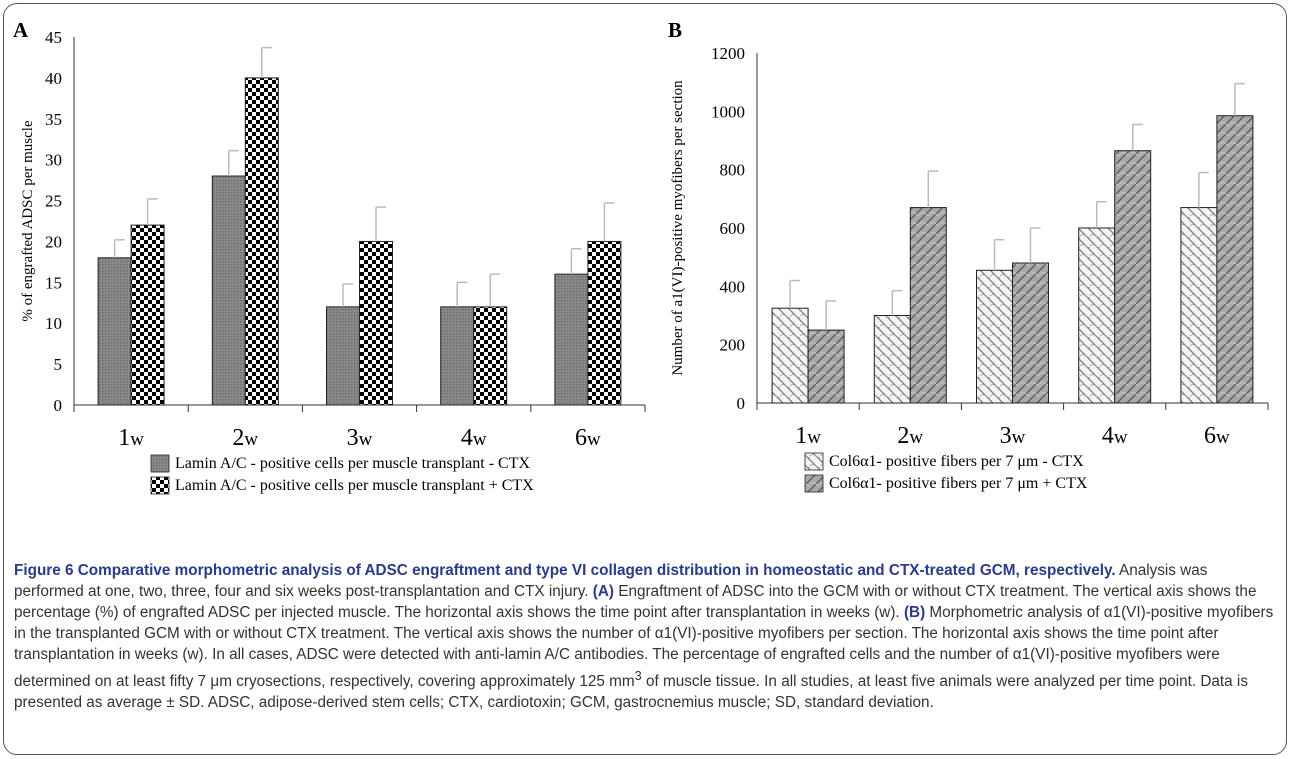 This screenshot has height=759, width=1292. I want to click on y-tick-label: 5, so click(58, 364).